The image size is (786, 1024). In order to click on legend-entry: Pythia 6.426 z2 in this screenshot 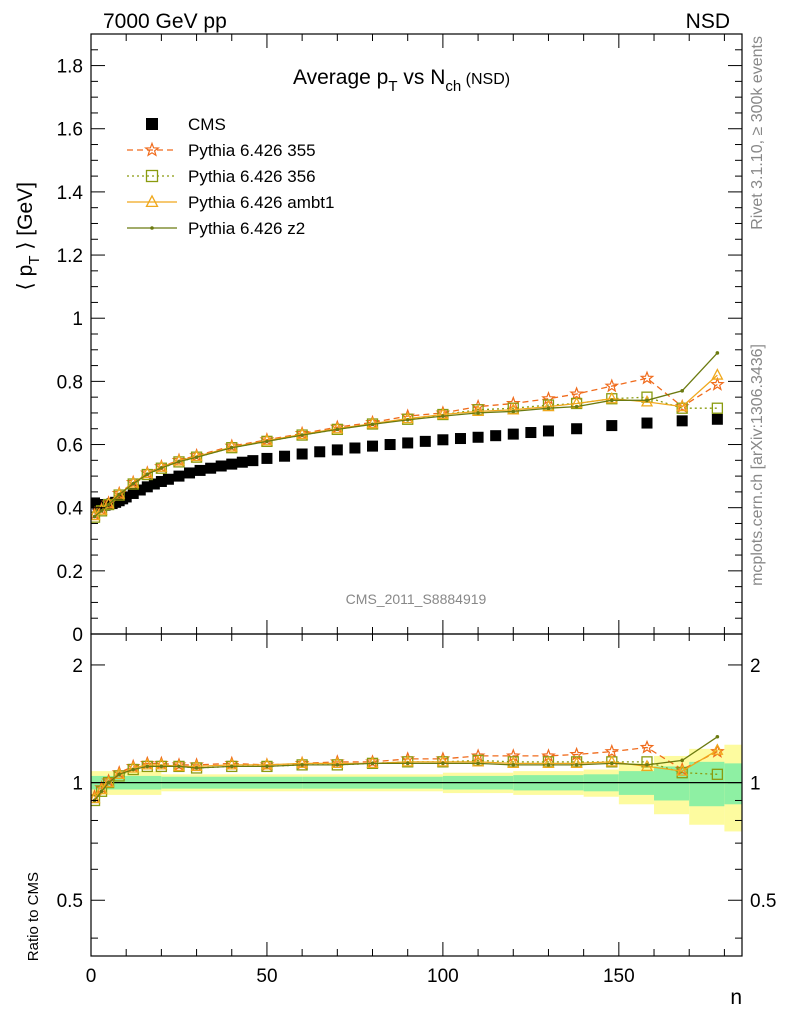, I will do `click(216, 228)`.